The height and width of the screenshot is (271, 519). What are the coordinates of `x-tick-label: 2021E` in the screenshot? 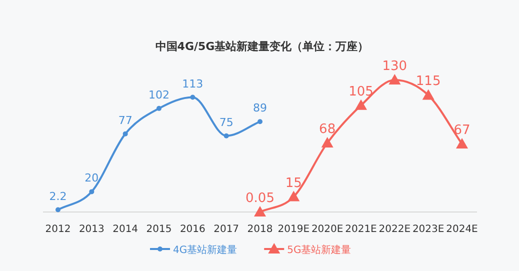 It's located at (361, 229).